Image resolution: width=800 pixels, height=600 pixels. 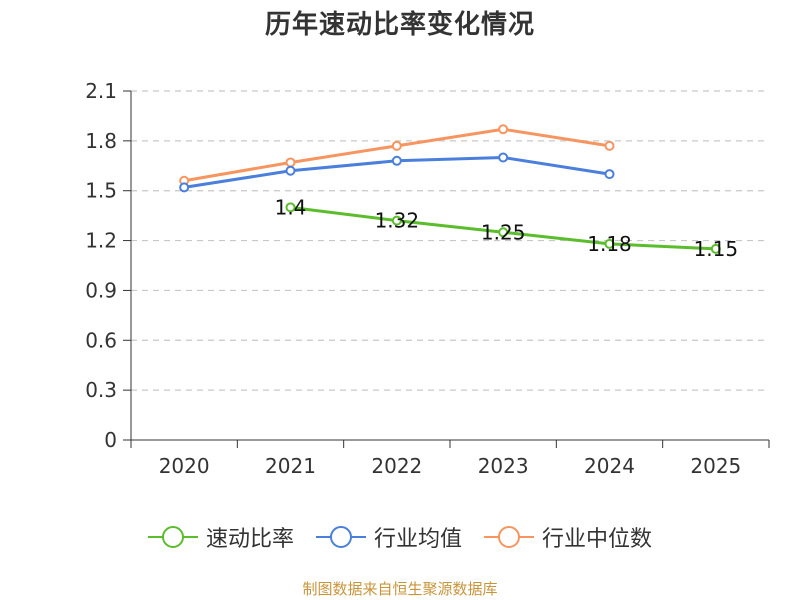 I want to click on legend-label: 行业均值, so click(x=417, y=539).